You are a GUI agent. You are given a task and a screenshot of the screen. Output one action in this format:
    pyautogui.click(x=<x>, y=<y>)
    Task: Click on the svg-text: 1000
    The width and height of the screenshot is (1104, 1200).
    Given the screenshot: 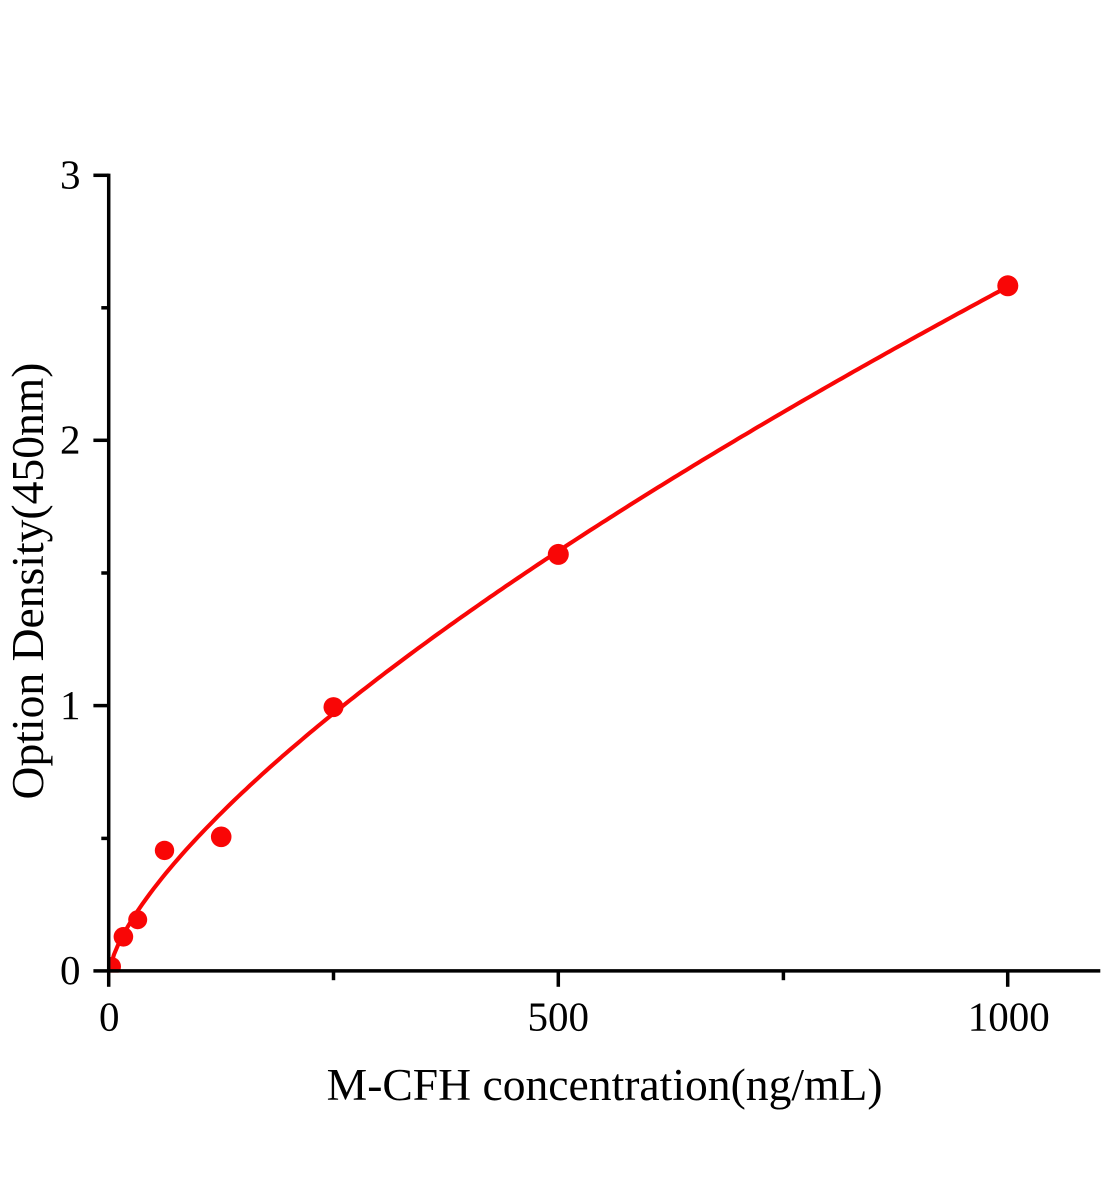 What is the action you would take?
    pyautogui.click(x=1009, y=1016)
    